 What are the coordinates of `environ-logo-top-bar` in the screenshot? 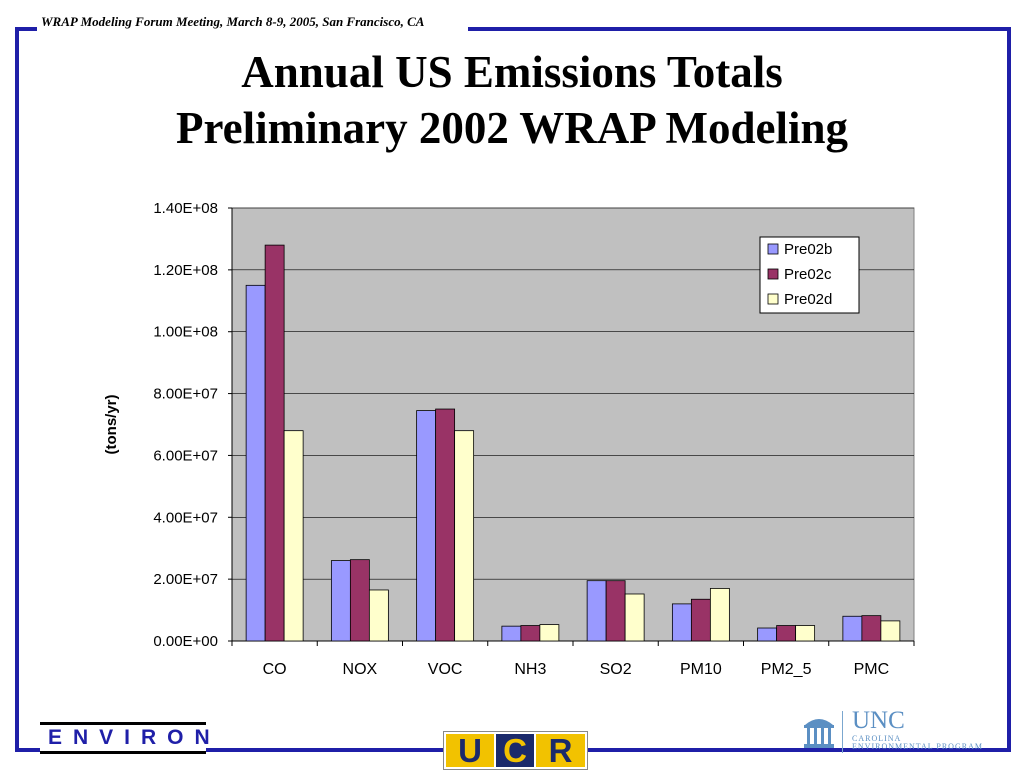 It's located at (123, 723).